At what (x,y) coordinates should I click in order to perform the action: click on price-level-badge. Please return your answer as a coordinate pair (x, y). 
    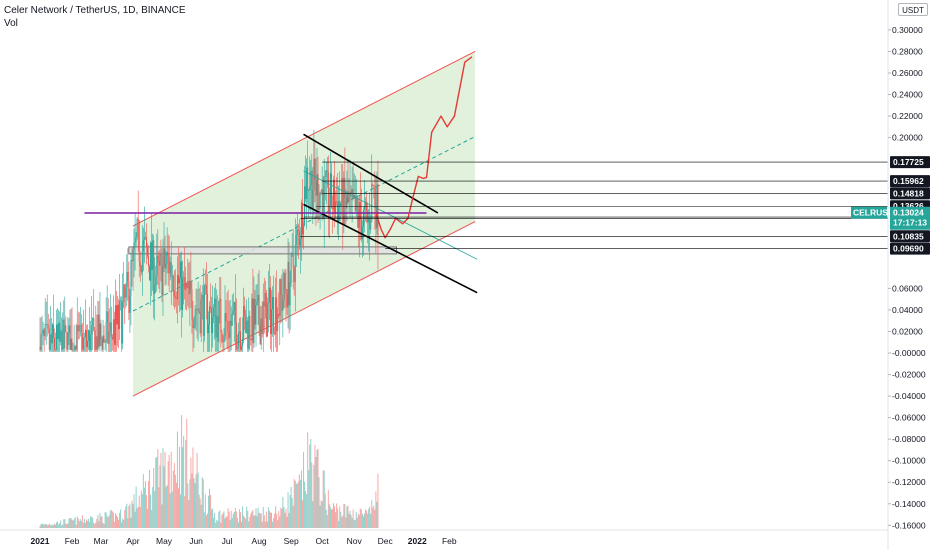
    Looking at the image, I should click on (910, 181).